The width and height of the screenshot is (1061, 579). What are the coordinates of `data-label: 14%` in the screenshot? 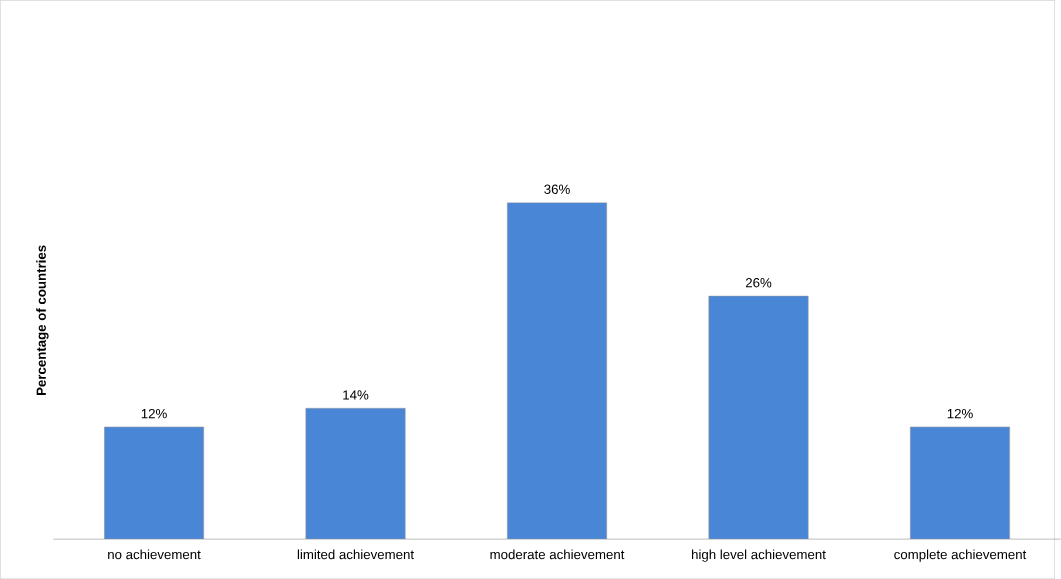 It's located at (356, 395).